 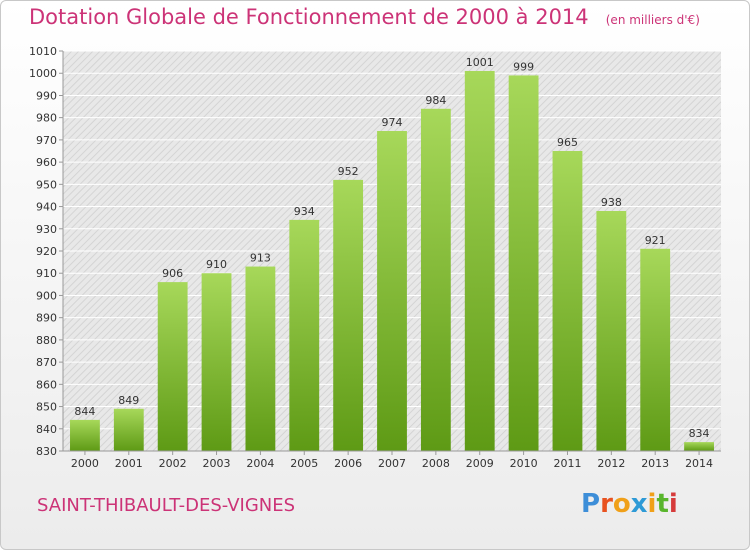 What do you see at coordinates (392, 122) in the screenshot?
I see `value-label-2007: 974` at bounding box center [392, 122].